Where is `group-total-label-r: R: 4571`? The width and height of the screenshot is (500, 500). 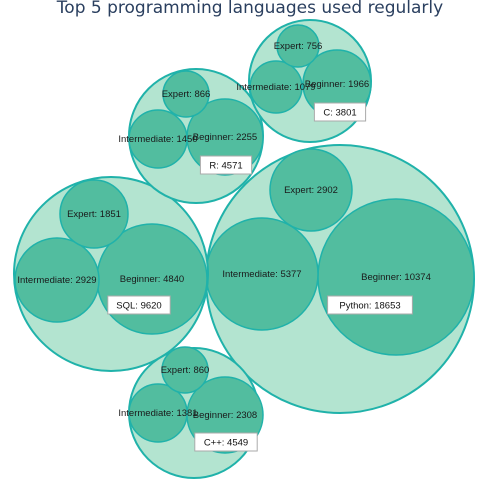
group-total-label-r: R: 4571 is located at coordinates (225, 166).